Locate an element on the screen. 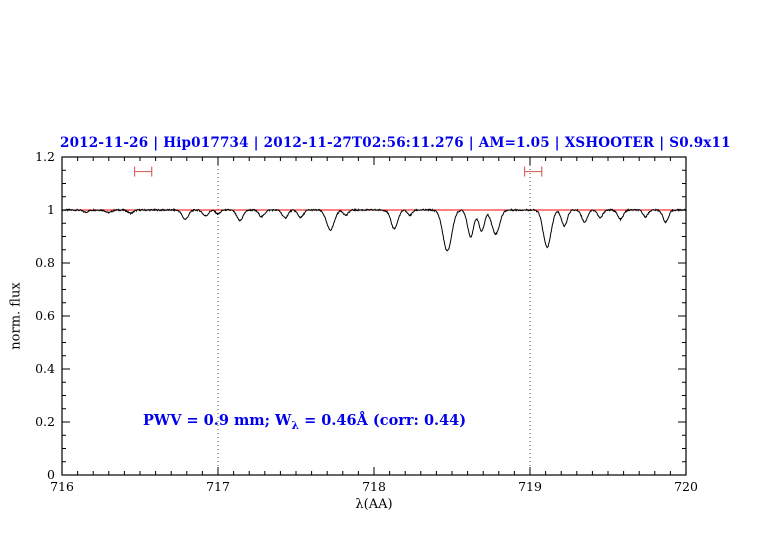 Image resolution: width=782 pixels, height=542 pixels. svg-text: 0.4 is located at coordinates (45, 368).